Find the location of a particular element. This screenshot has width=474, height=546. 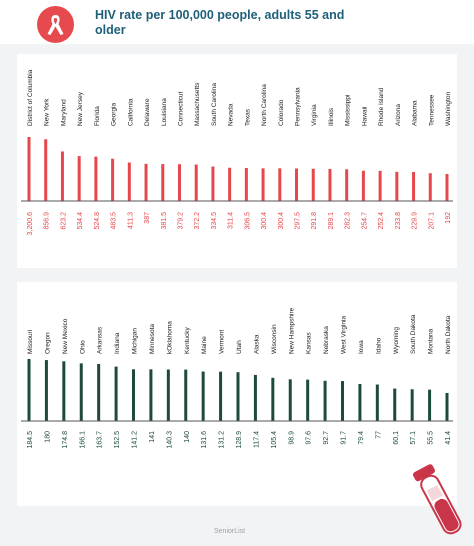

value-label: 180 is located at coordinates (47, 437).